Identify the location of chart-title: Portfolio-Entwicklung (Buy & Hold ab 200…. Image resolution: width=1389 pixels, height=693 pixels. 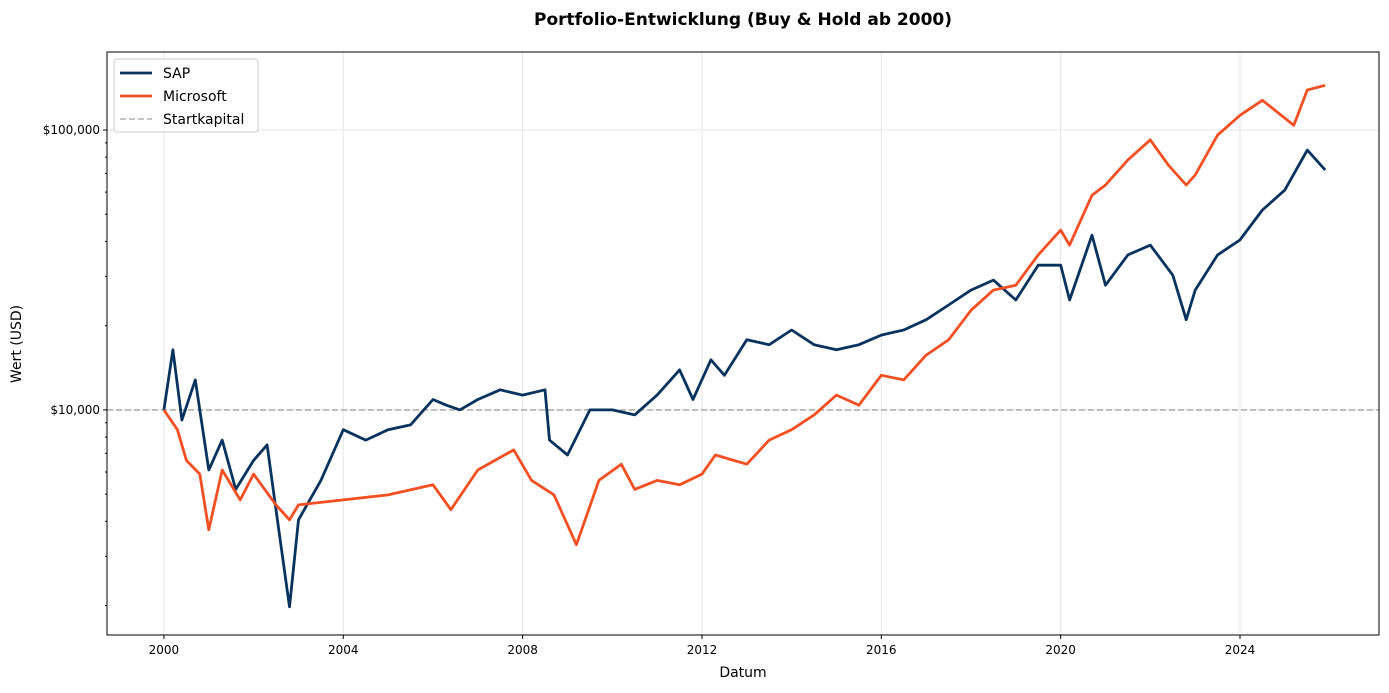
(743, 20).